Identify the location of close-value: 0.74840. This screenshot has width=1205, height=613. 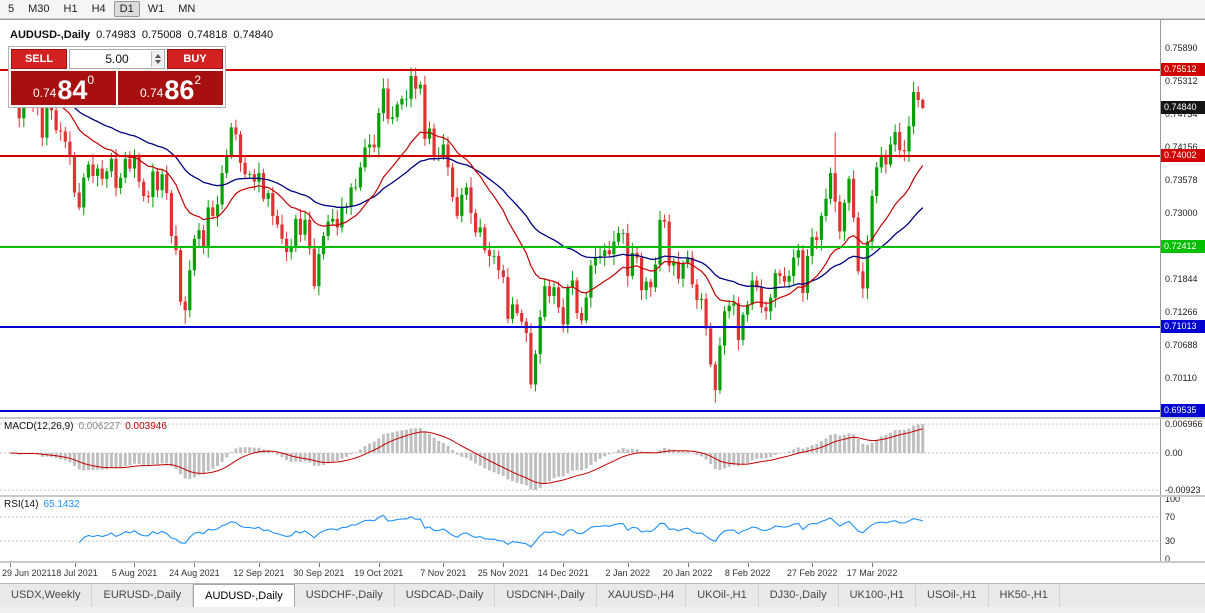
(253, 35).